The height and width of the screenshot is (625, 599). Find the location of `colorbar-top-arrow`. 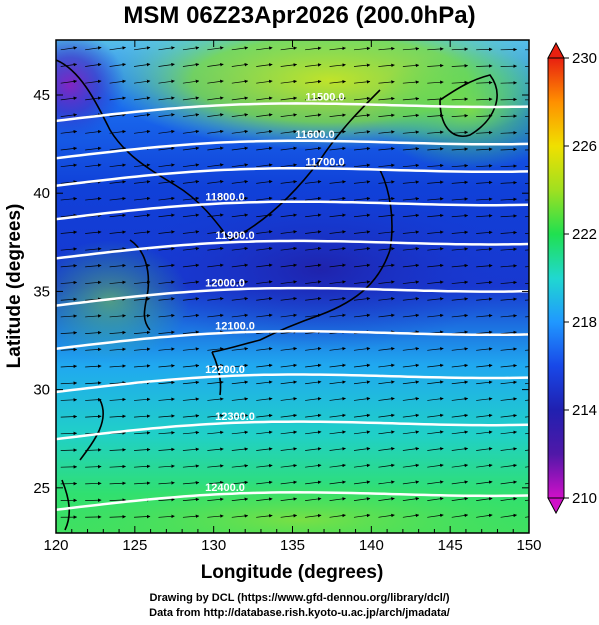

colorbar-top-arrow is located at coordinates (556, 50).